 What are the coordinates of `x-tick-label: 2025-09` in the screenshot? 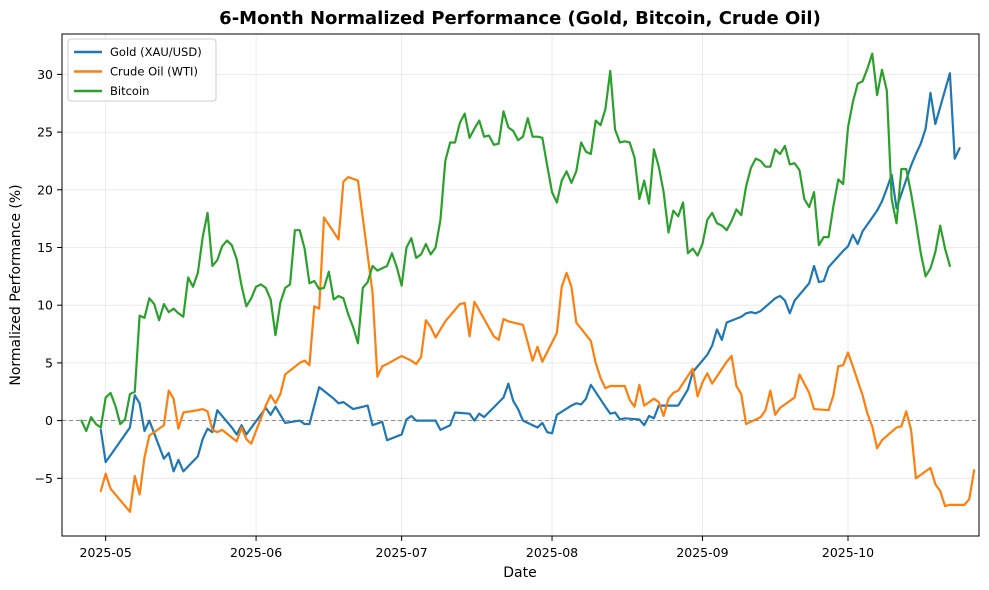 It's located at (702, 552).